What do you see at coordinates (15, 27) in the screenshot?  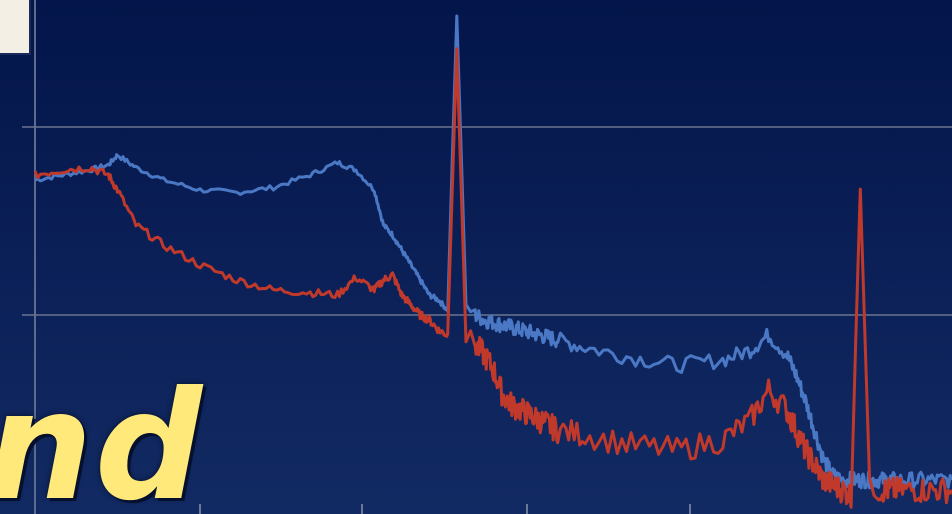 I see `legend-swatch` at bounding box center [15, 27].